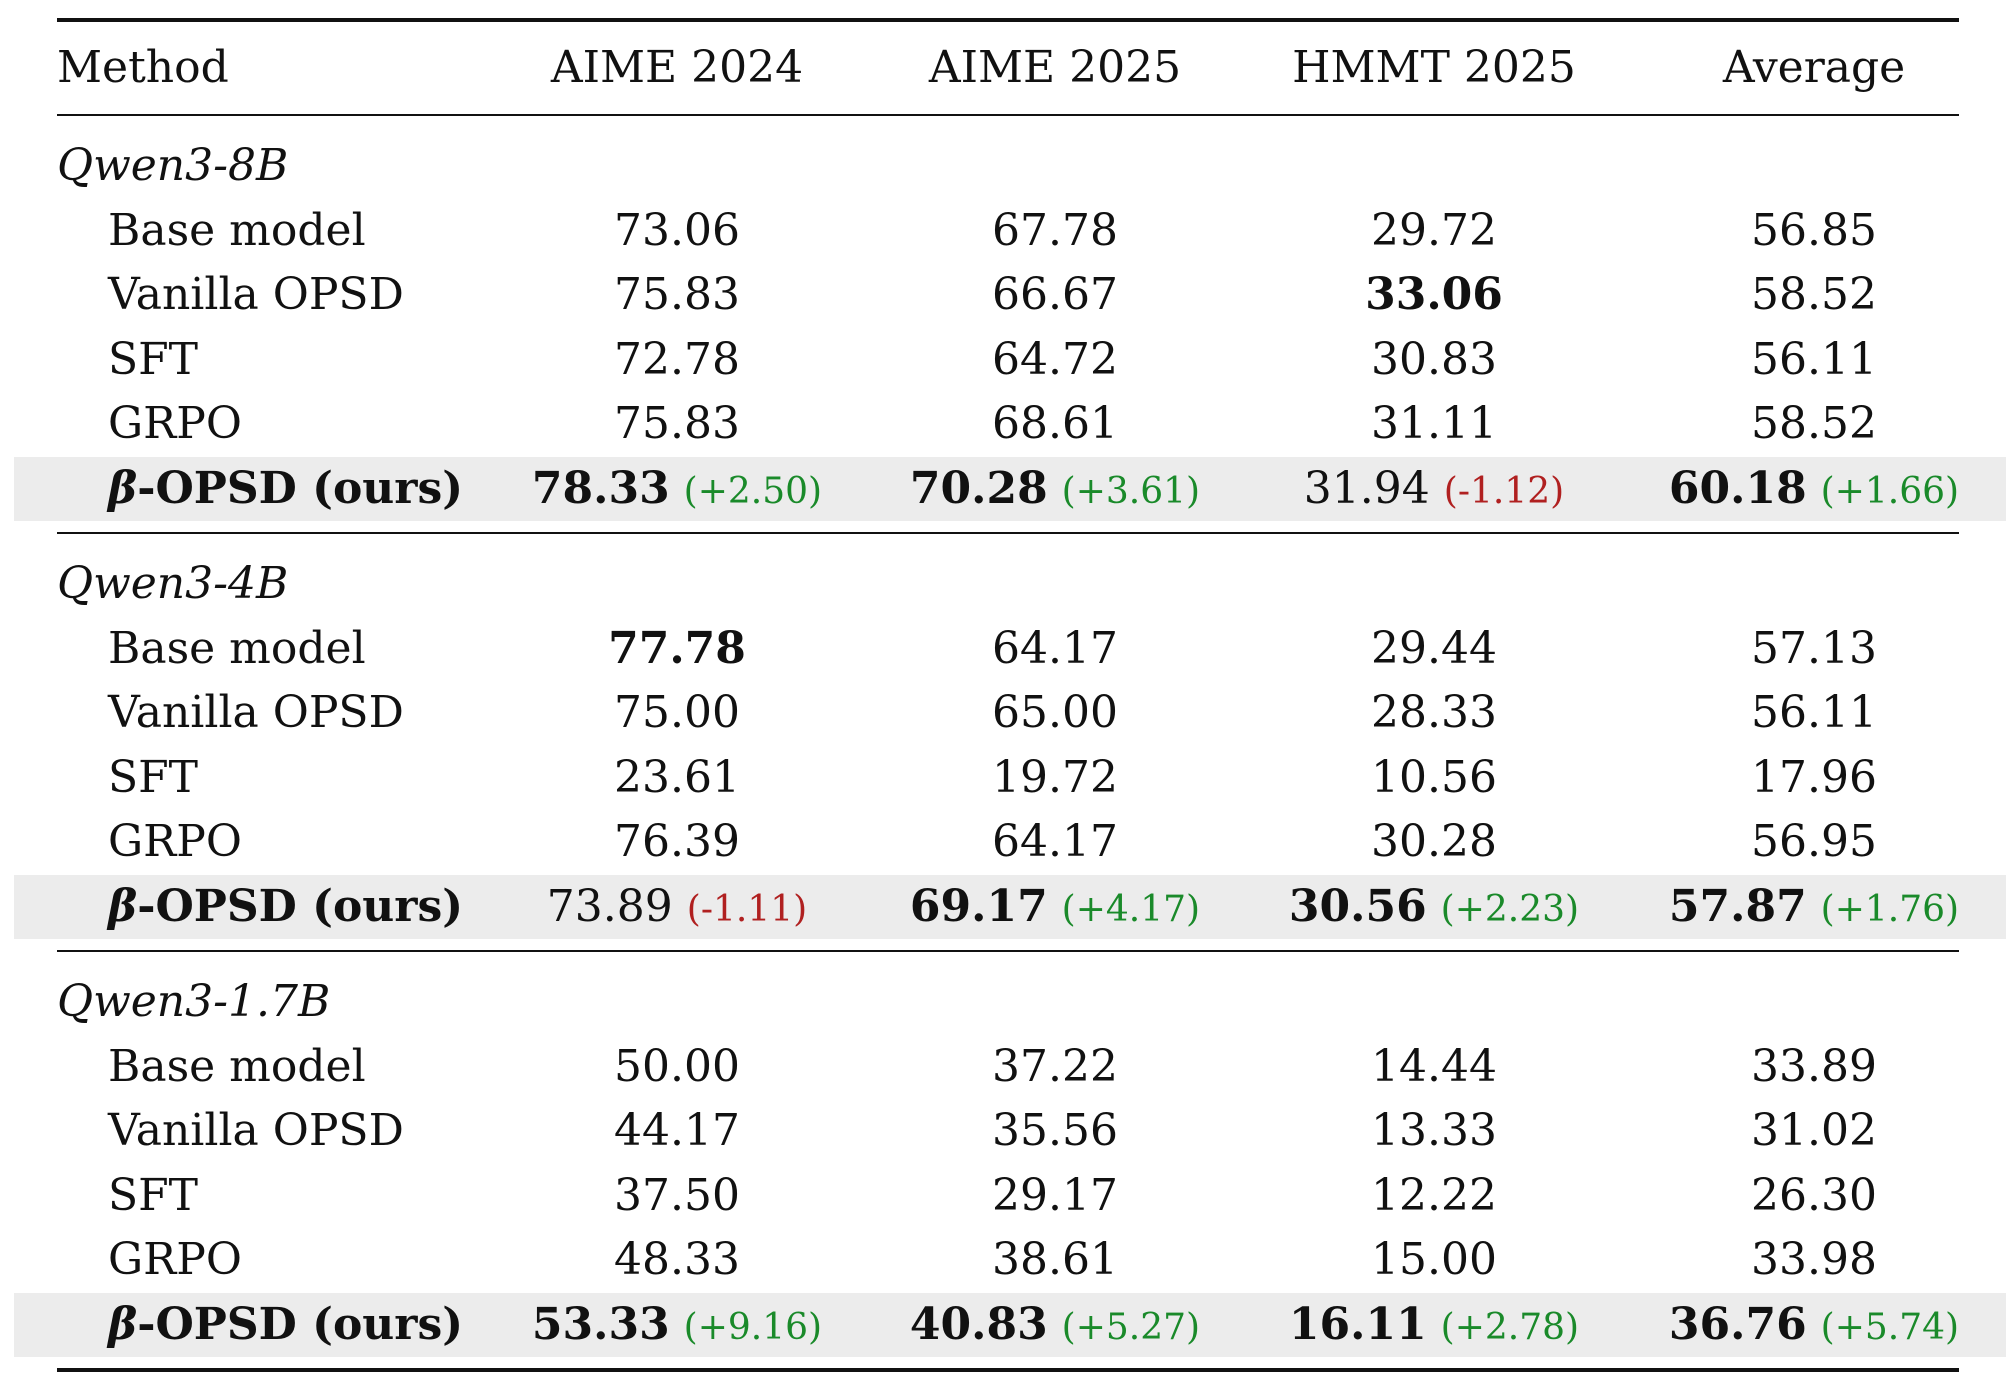  I want to click on score-cell: 56.85, so click(1814, 230).